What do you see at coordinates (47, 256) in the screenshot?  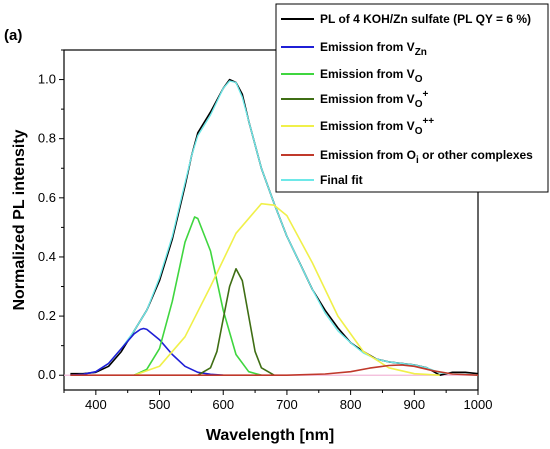 I see `y-tick-label: 0.4` at bounding box center [47, 256].